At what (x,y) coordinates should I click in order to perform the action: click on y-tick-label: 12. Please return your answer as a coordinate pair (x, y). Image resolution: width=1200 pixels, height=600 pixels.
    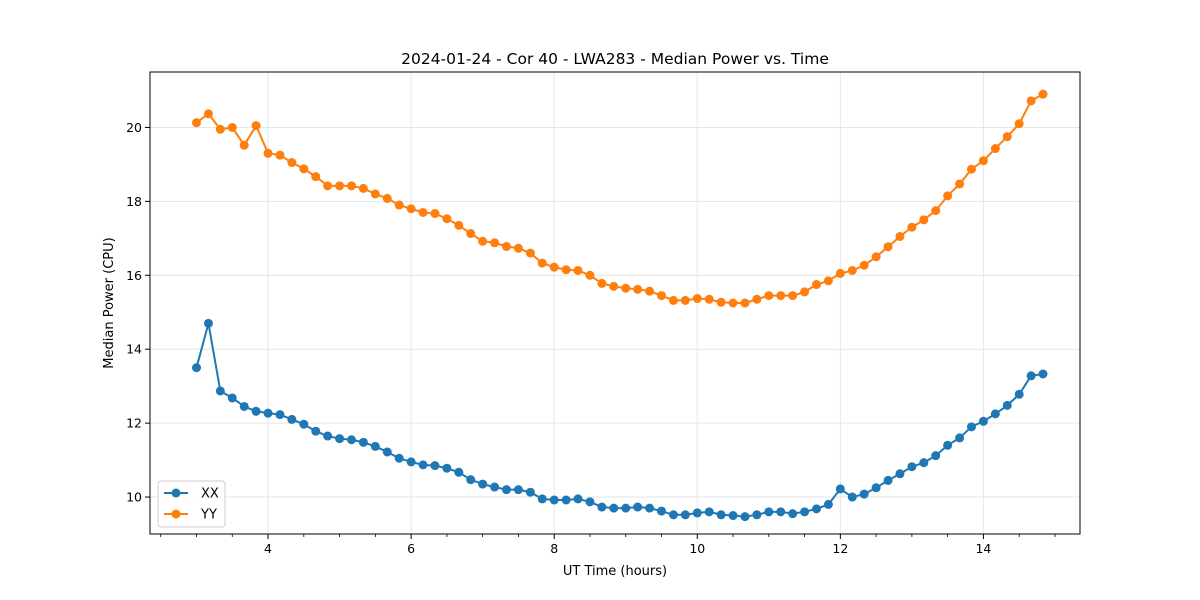
    Looking at the image, I should click on (134, 423).